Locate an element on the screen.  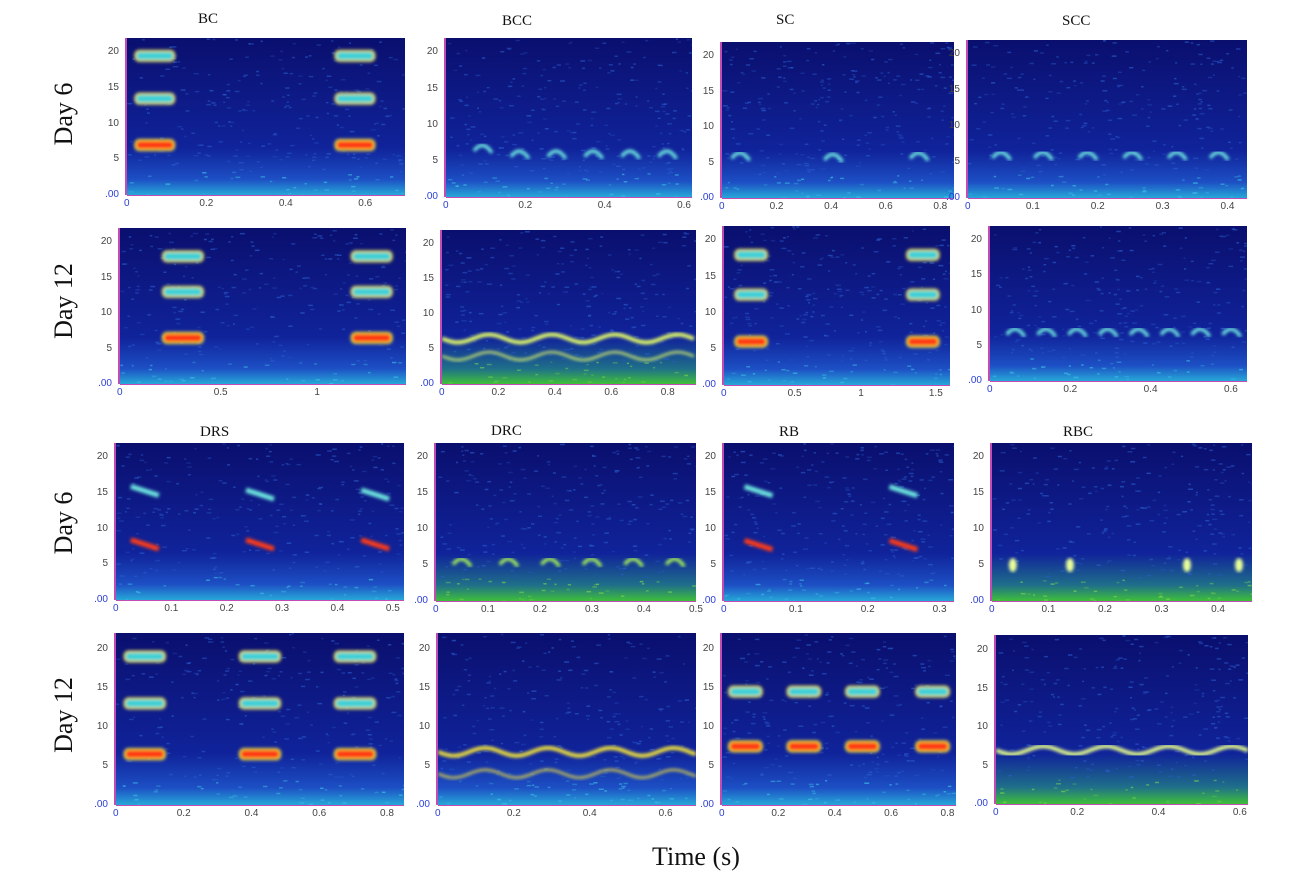
column-title-rb: RB is located at coordinates (789, 432).